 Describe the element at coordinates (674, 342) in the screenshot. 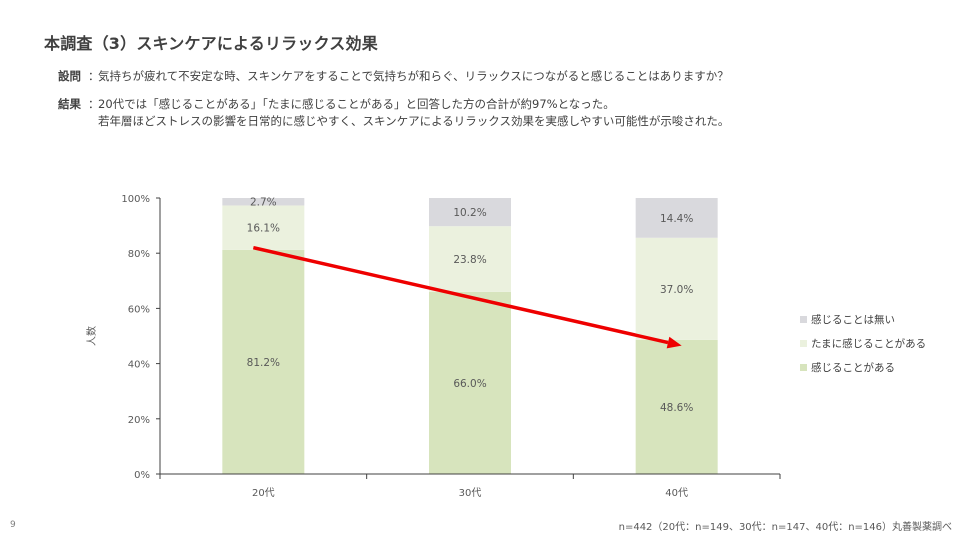

I see `trend-arrow-head` at that location.